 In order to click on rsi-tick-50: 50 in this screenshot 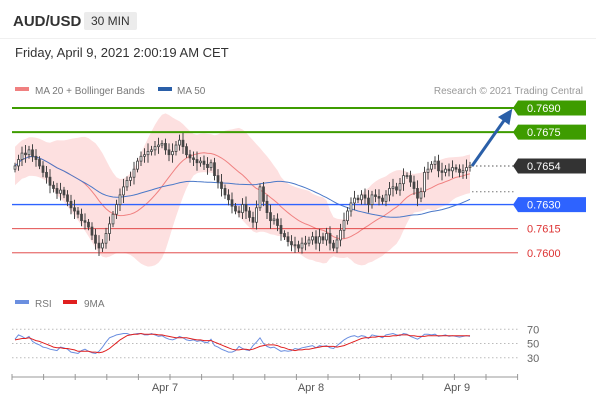, I will do `click(533, 345)`.